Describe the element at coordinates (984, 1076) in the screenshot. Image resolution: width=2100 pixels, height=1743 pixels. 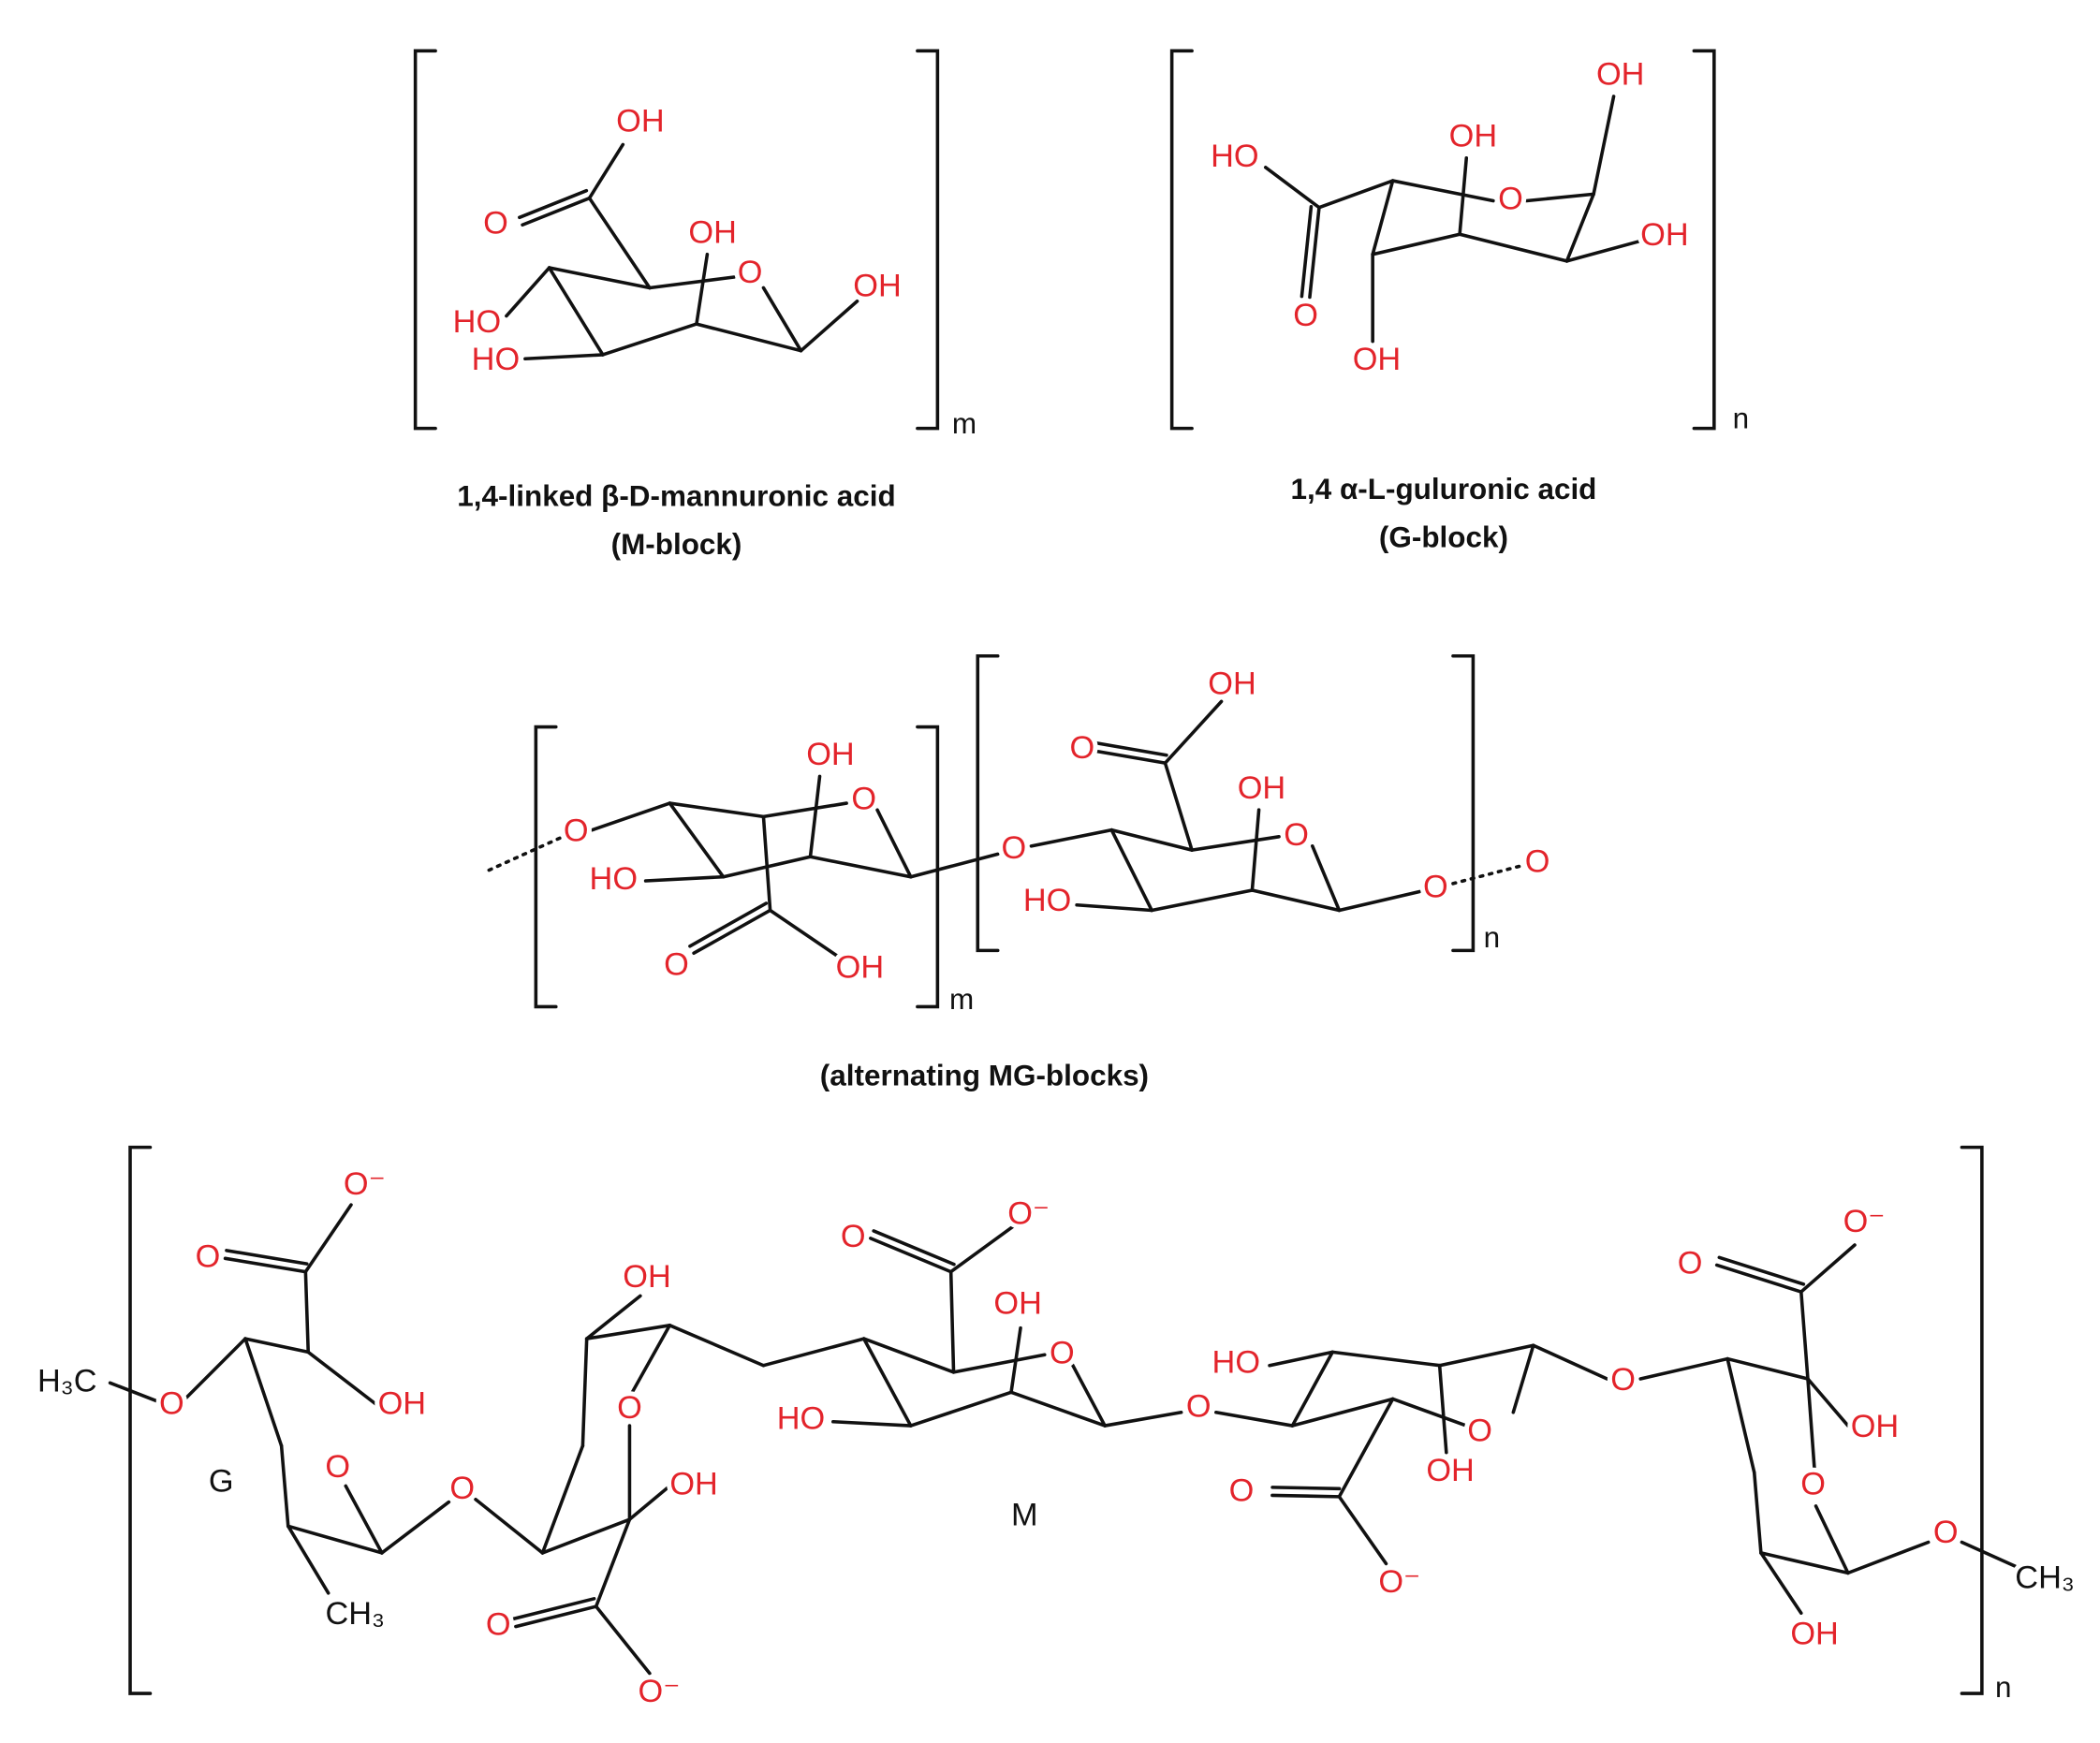
I see `caption: (alternating MG-blocks)` at that location.